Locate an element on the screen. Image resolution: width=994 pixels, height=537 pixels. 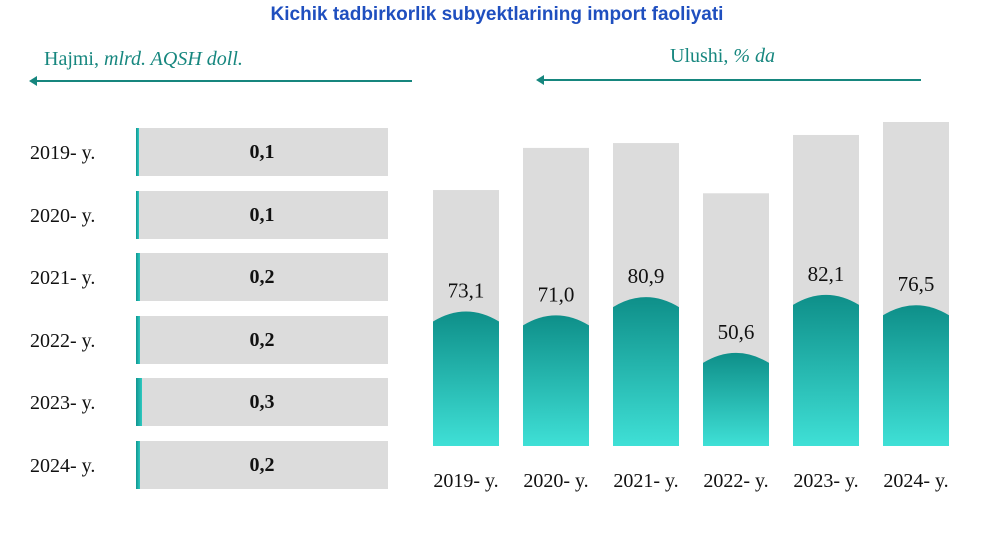
volume-bar-row: 2022- y. 0,2 is located at coordinates (200, 341).